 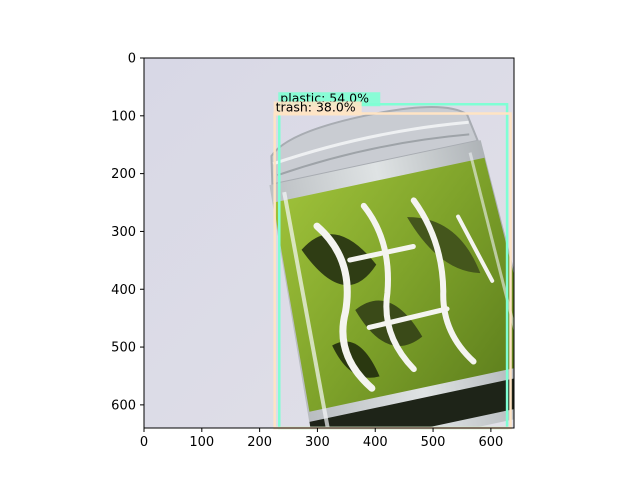 What do you see at coordinates (123, 405) in the screenshot?
I see `y-tick-label: 600` at bounding box center [123, 405].